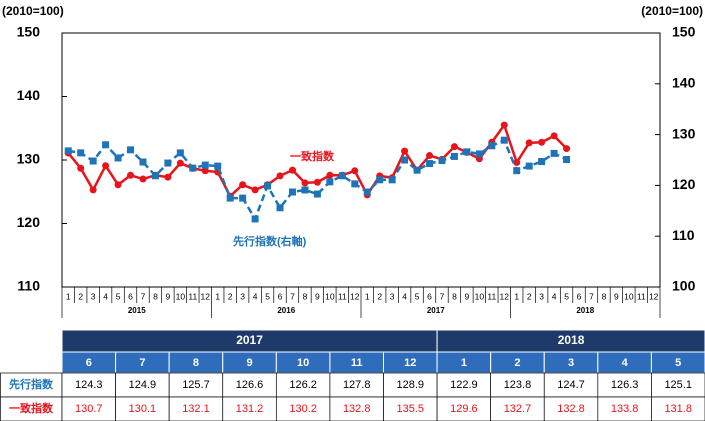 Image resolution: width=705 pixels, height=421 pixels. I want to click on table-value: 122.9, so click(464, 385).